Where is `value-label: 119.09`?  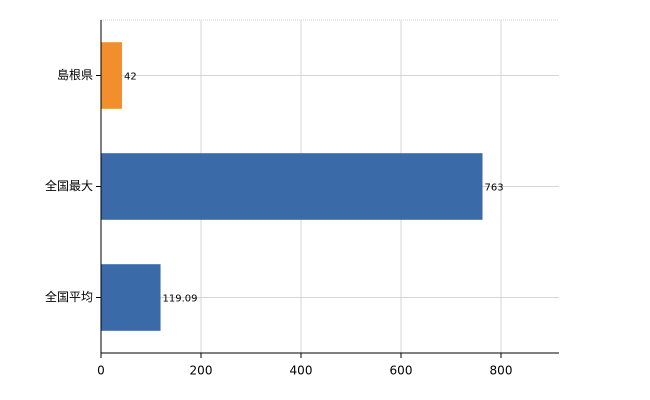
value-label: 119.09 is located at coordinates (180, 299).